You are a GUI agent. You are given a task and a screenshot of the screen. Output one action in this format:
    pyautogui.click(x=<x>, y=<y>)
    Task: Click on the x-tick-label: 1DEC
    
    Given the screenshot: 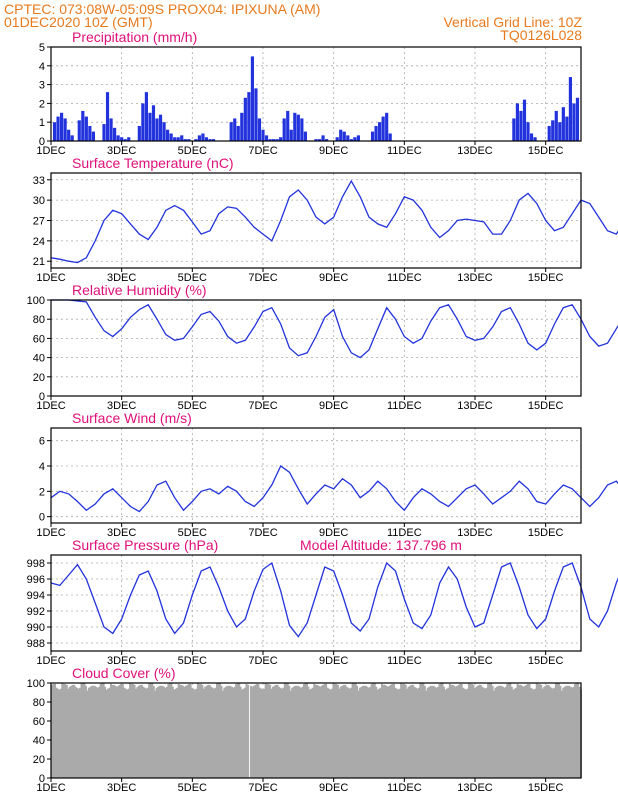 What is the action you would take?
    pyautogui.click(x=50, y=151)
    